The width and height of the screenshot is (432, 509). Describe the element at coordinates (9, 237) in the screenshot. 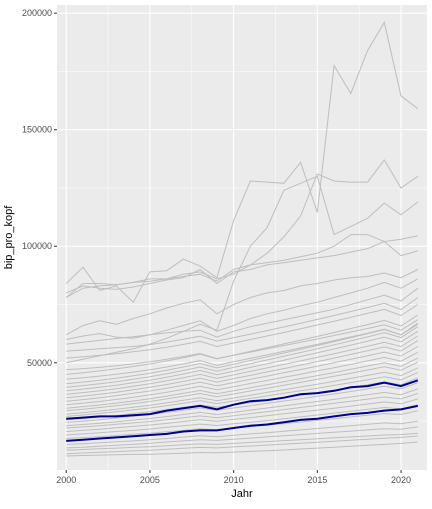

I see `y-axis-title: bip_pro_kopf` at that location.